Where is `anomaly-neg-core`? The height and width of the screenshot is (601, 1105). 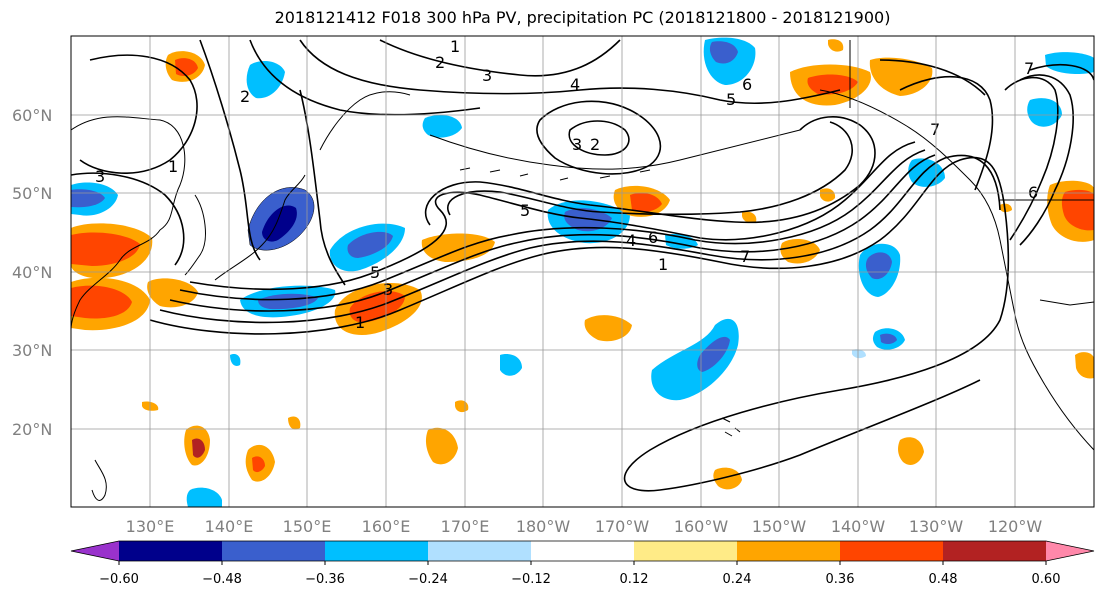 anomaly-neg-core is located at coordinates (279, 223).